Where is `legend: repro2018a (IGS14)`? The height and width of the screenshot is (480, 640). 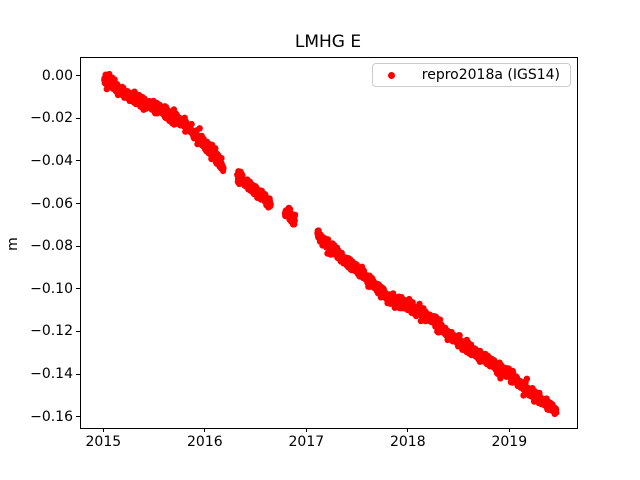
legend: repro2018a (IGS14) is located at coordinates (471, 75).